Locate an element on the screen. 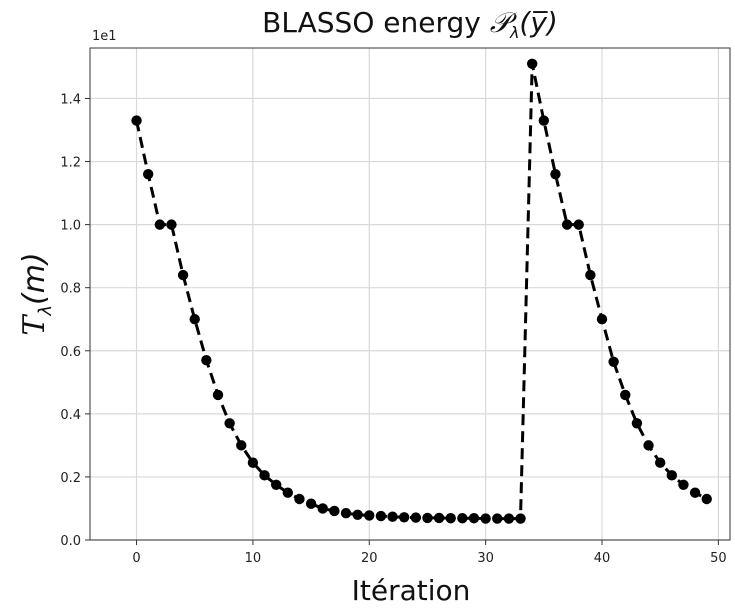 Image resolution: width=735 pixels, height=611 pixels. y-axis-ticks: 0.0 0.2 0.4 0.6 0.8 1.0 1.2 1.4 is located at coordinates (75, 320).